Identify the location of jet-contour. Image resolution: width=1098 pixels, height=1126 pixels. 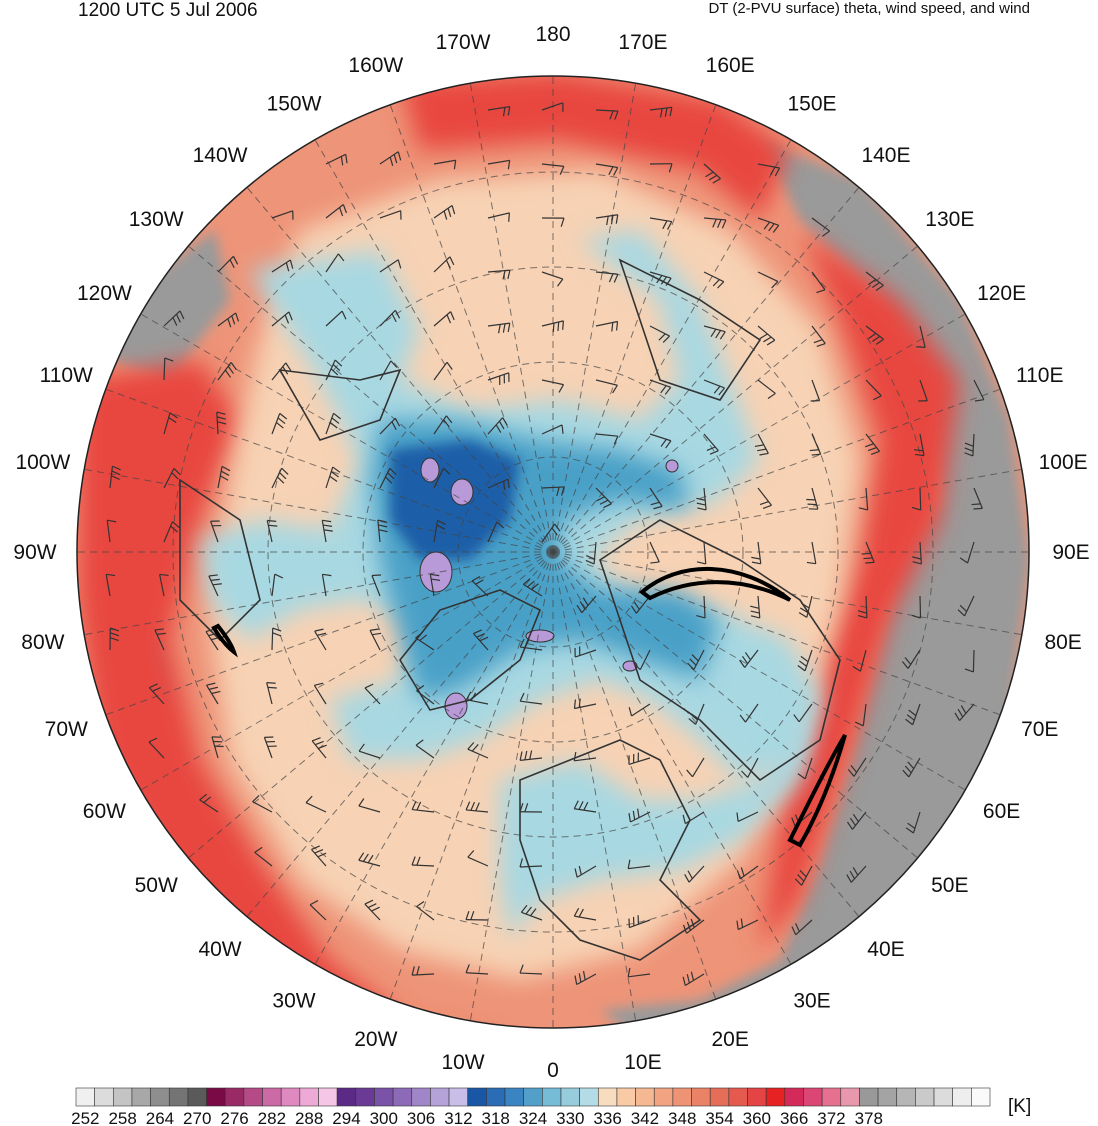
(817, 790).